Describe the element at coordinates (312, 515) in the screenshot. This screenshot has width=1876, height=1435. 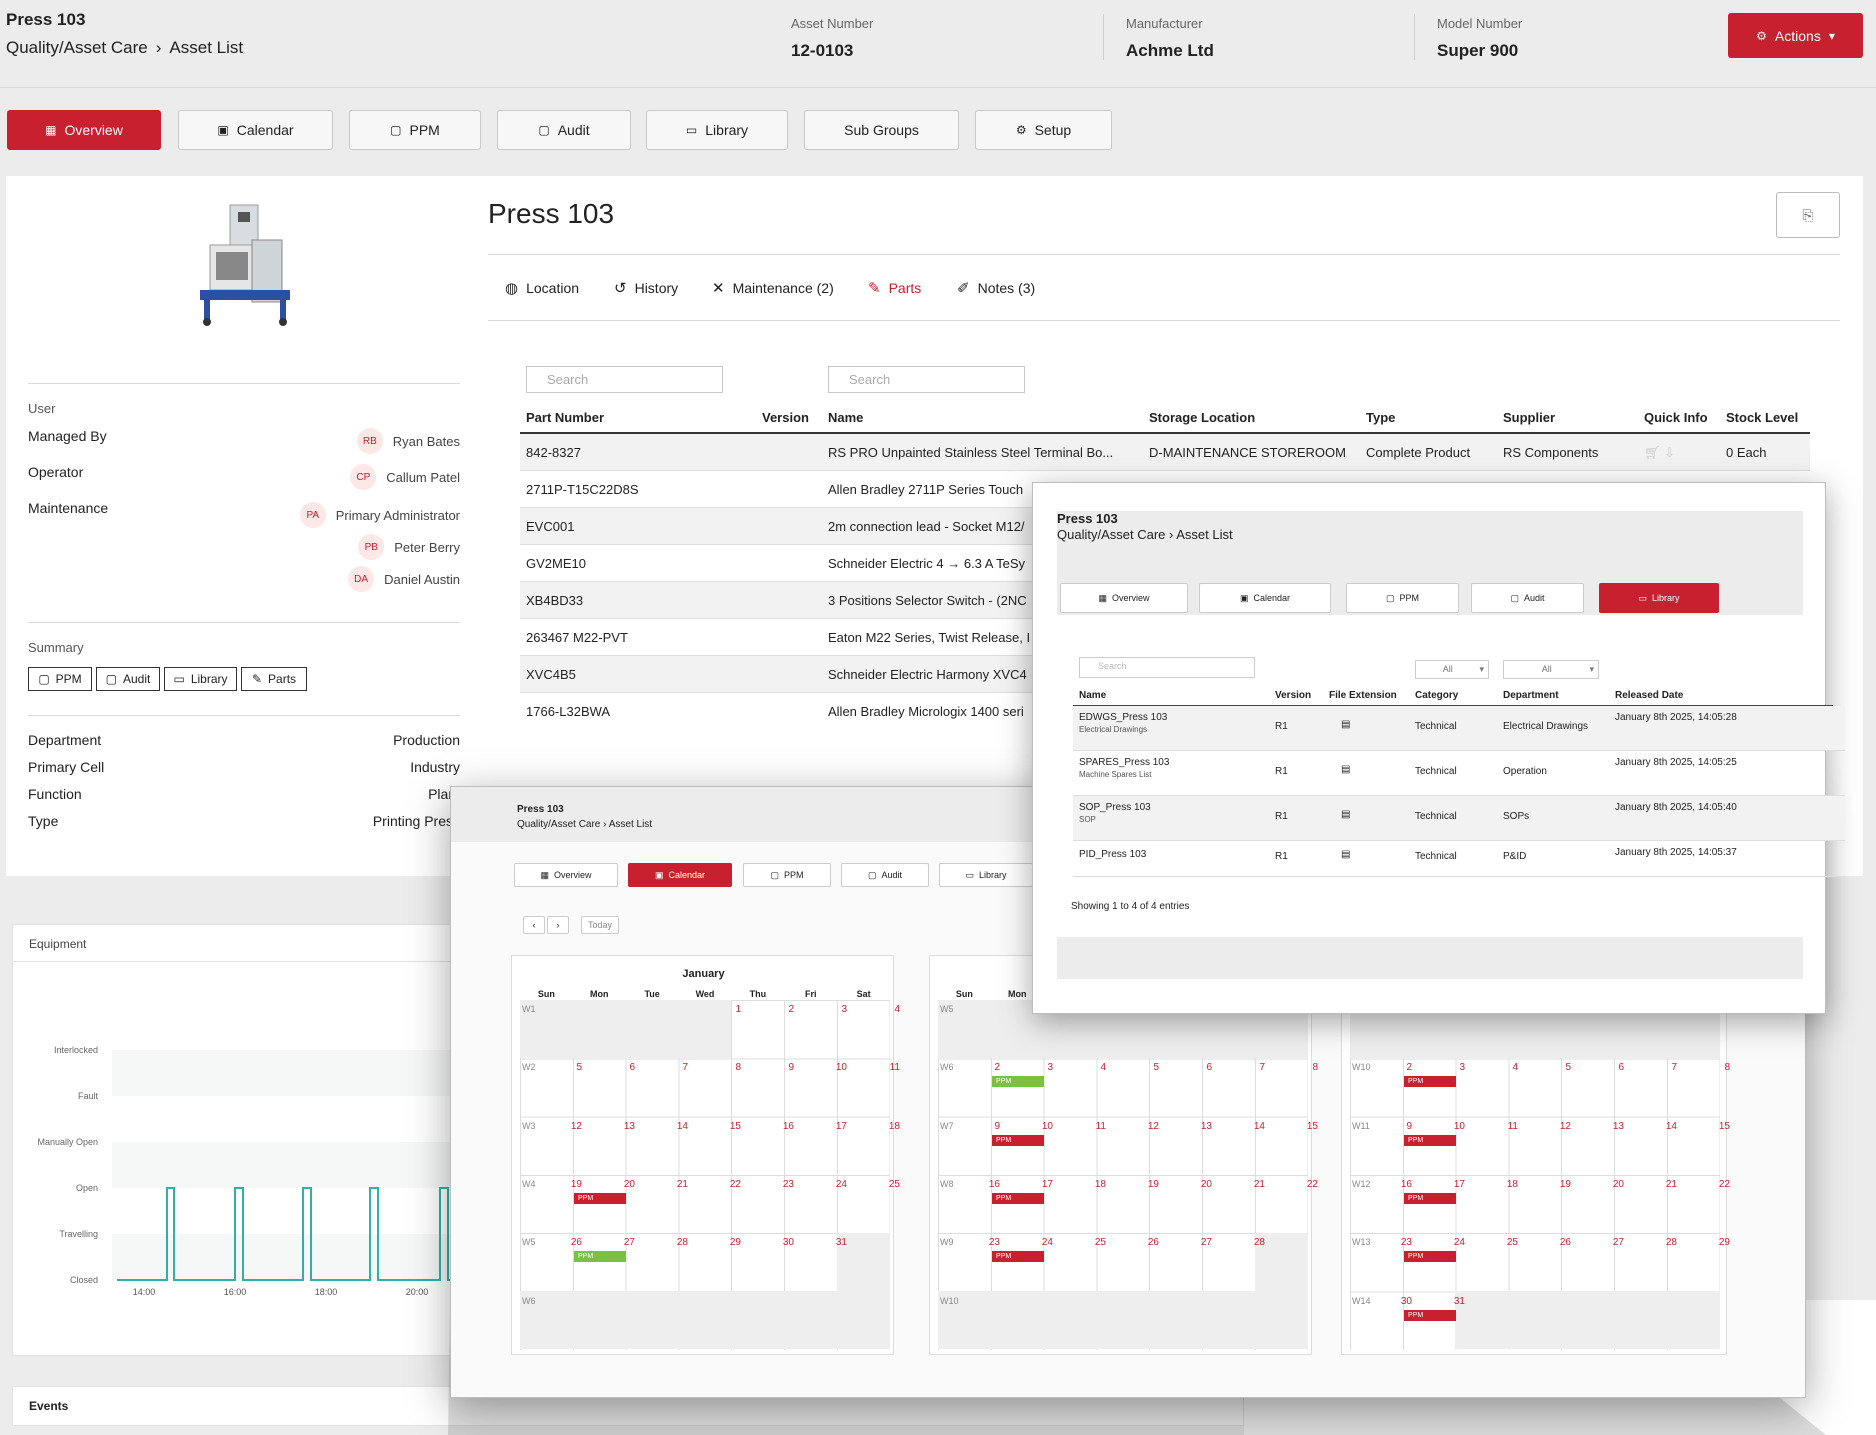
I see `avatar: PA` at that location.